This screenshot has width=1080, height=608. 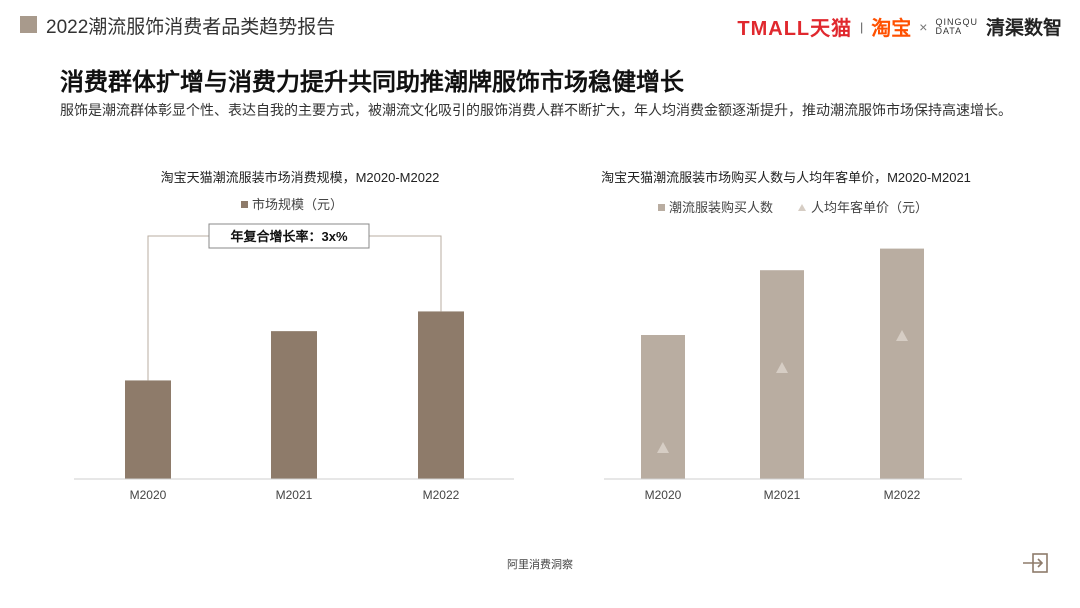 I want to click on chart-title: 淘宝天猫潮流服装市场消费规模，M2020-M2022, so click(x=300, y=177).